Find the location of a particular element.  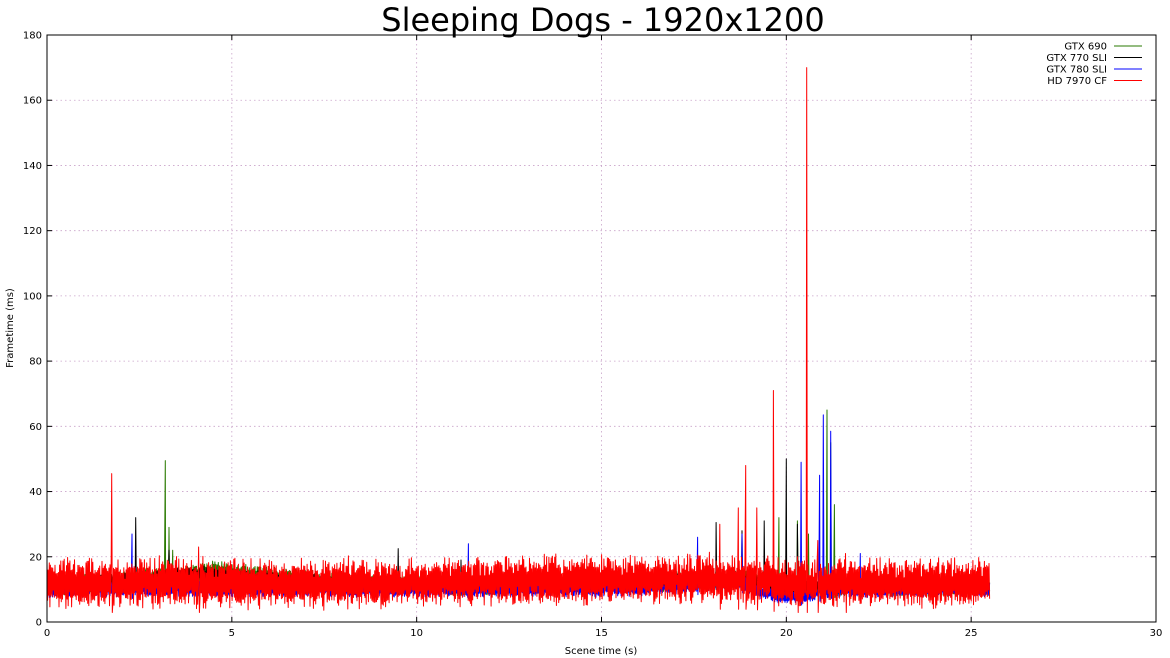

legend-label: GTX 780 SLI is located at coordinates (1076, 70).